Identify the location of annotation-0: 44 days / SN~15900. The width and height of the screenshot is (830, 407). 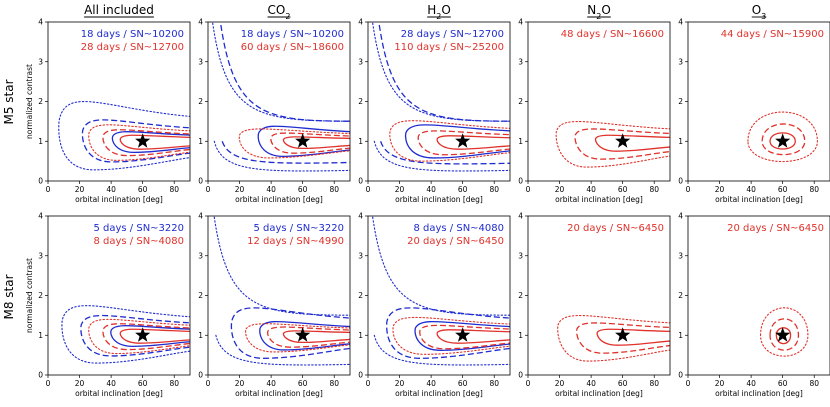
(772, 34).